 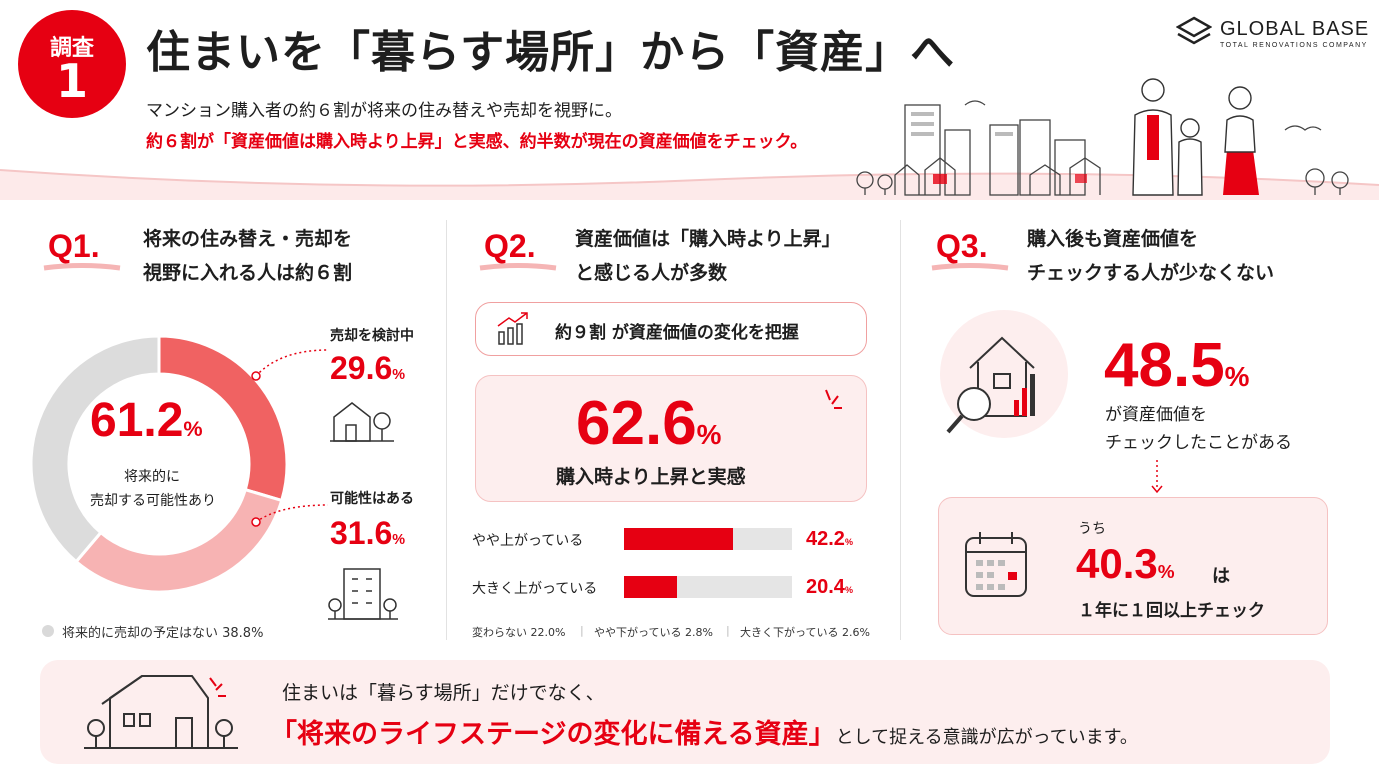 I want to click on q1-center-value: 61.2%, so click(x=146, y=420).